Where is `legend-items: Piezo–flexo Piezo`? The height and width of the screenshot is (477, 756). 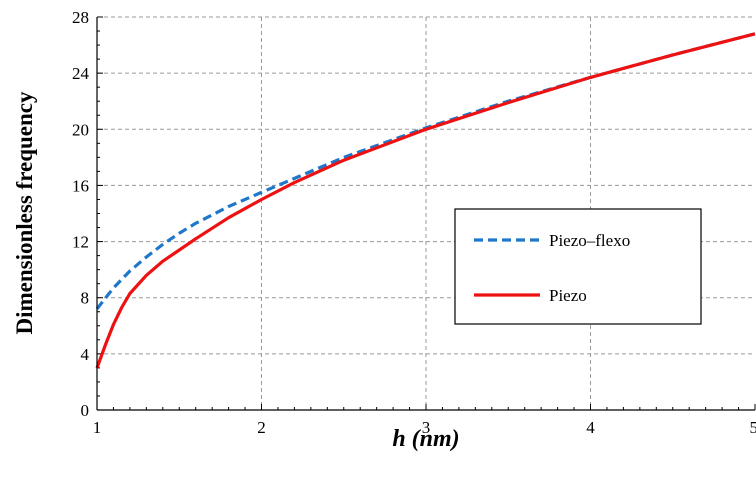
legend-items: Piezo–flexo Piezo is located at coordinates (552, 268).